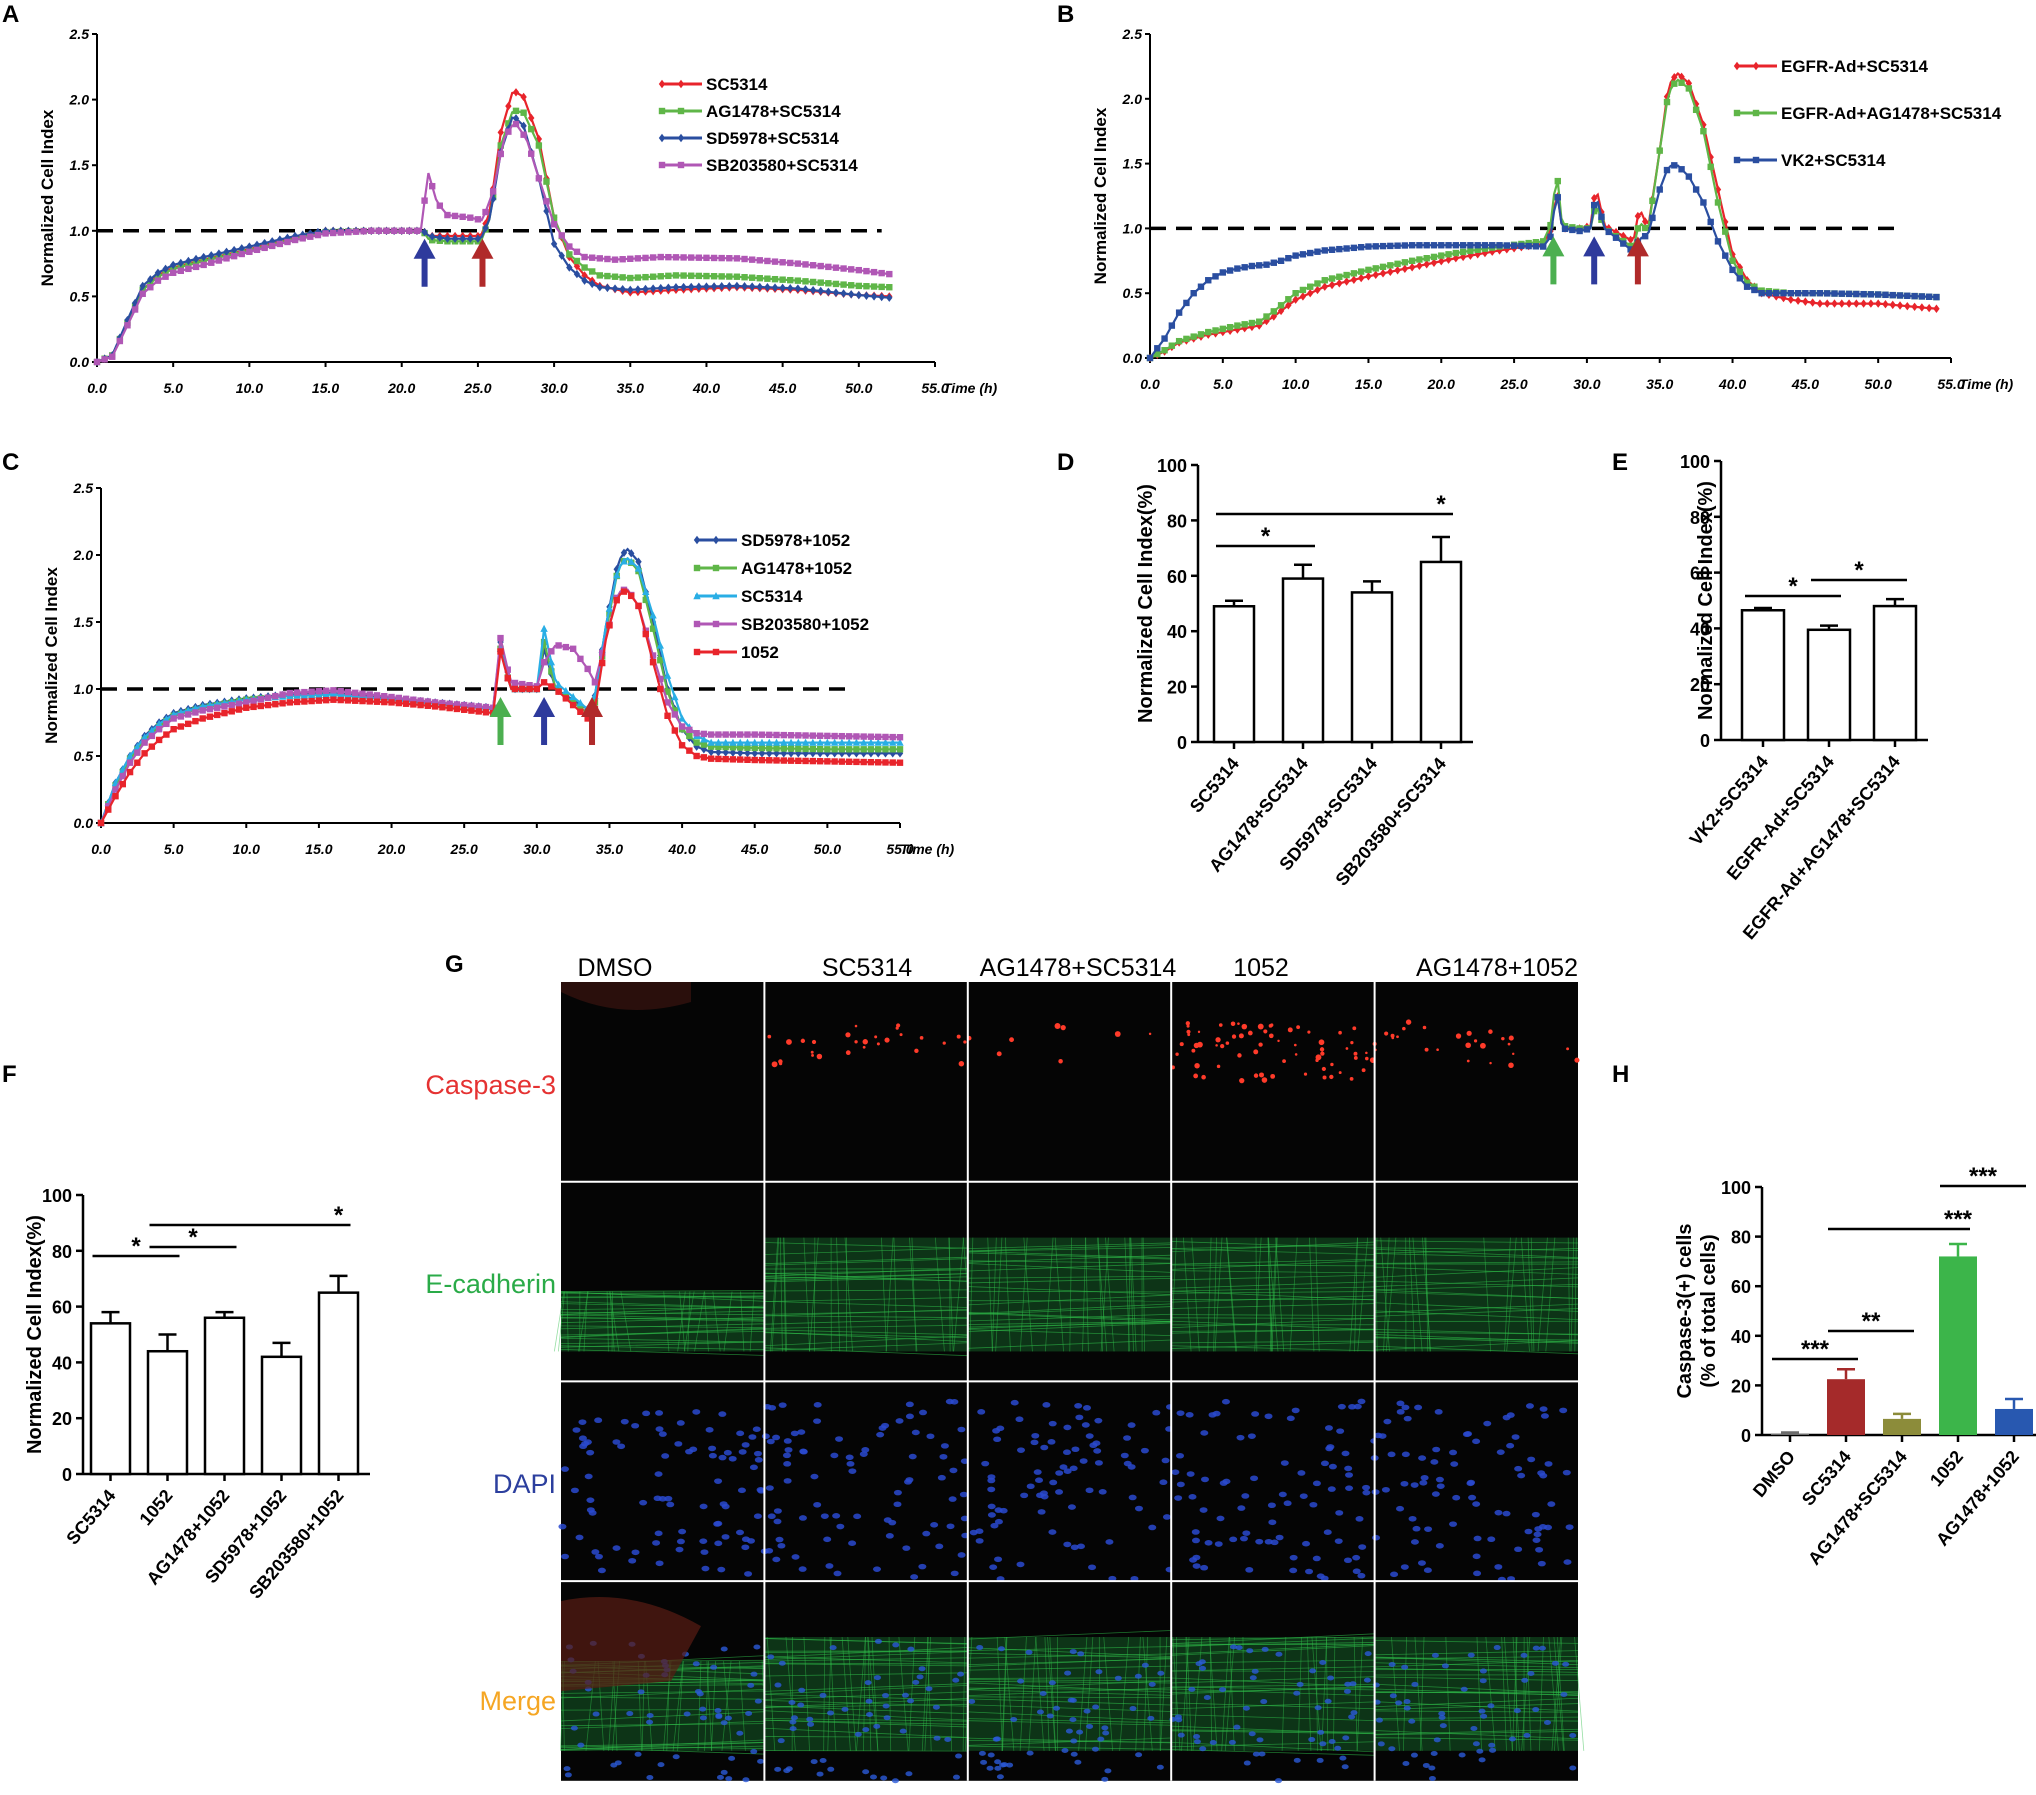 This screenshot has width=2036, height=1795. I want to click on chart-b-x-tick-label: 25.0, so click(1513, 384).